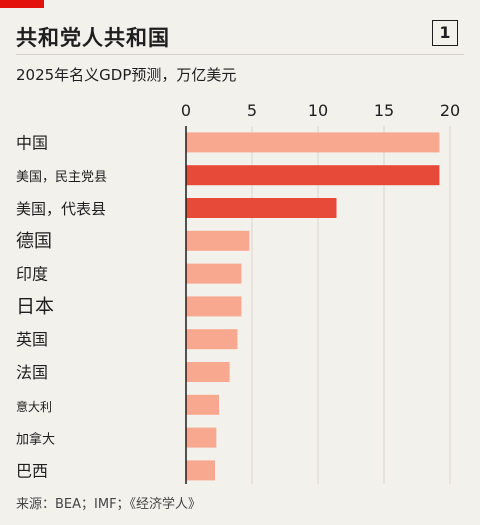 This screenshot has height=525, width=480. What do you see at coordinates (34, 406) in the screenshot?
I see `category-label: 意大利` at bounding box center [34, 406].